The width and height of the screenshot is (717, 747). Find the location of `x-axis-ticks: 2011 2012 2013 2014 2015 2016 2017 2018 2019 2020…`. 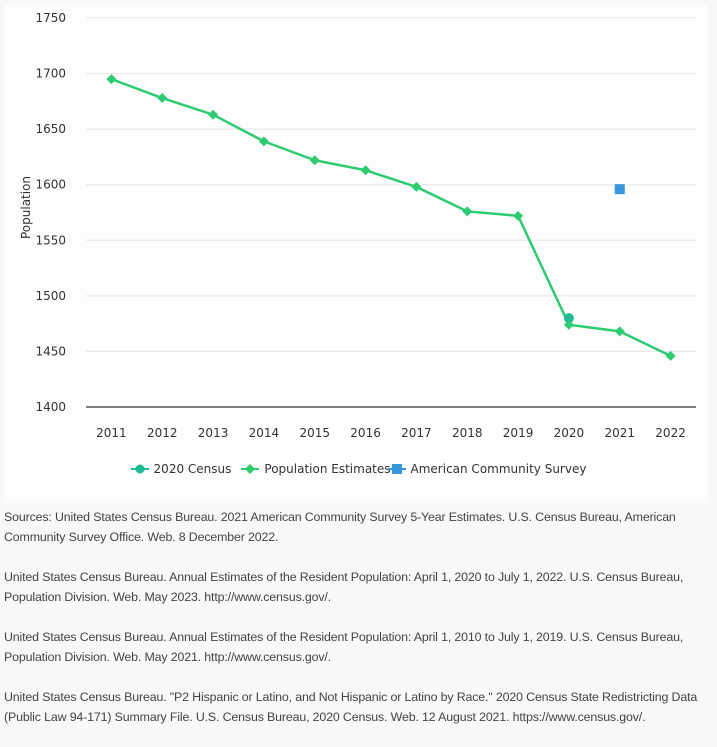

x-axis-ticks: 2011 2012 2013 2014 2015 2016 2017 2018 2019 2020… is located at coordinates (391, 433).